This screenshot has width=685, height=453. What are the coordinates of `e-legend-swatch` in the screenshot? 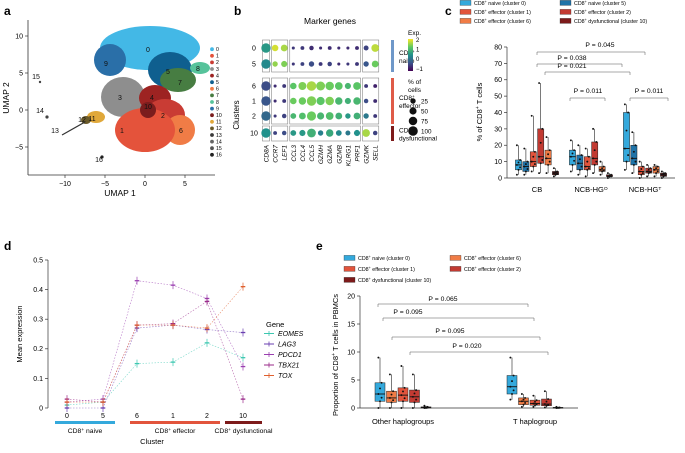 It's located at (455, 258).